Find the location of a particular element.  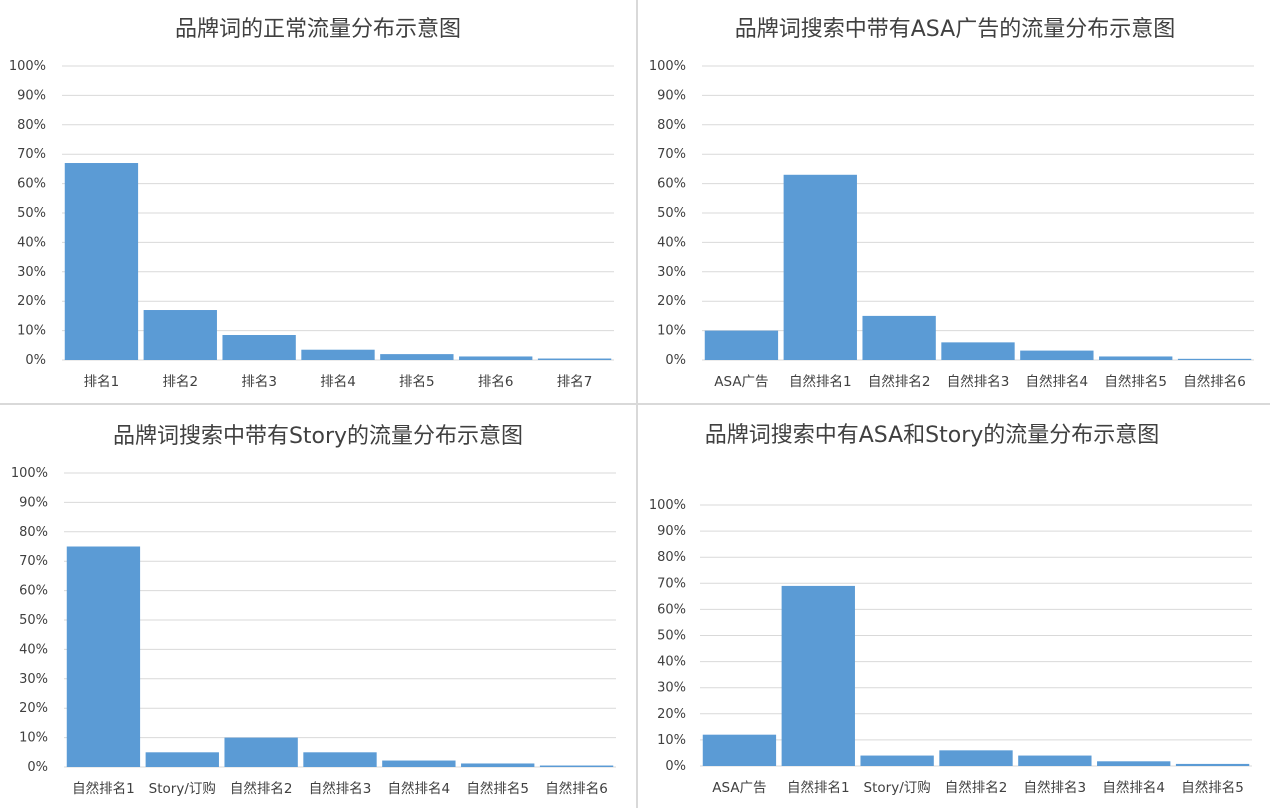

chart-title: 品牌词搜索中带有ASA广告的流量分布示意图 is located at coordinates (955, 29).